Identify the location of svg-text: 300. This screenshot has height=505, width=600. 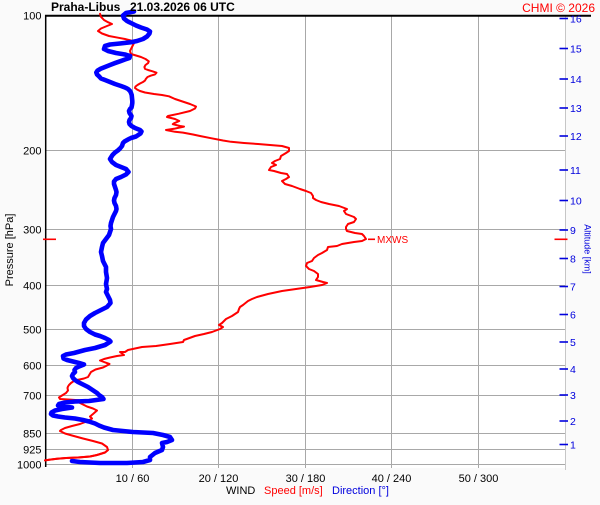
(32, 231).